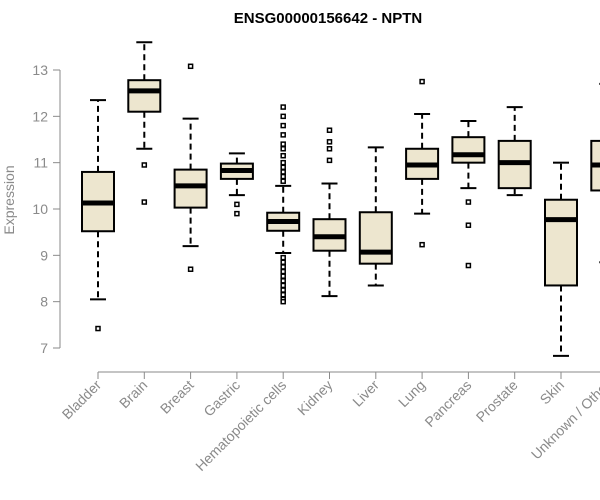 The height and width of the screenshot is (500, 600). I want to click on x-tick-label: Skin, so click(552, 392).